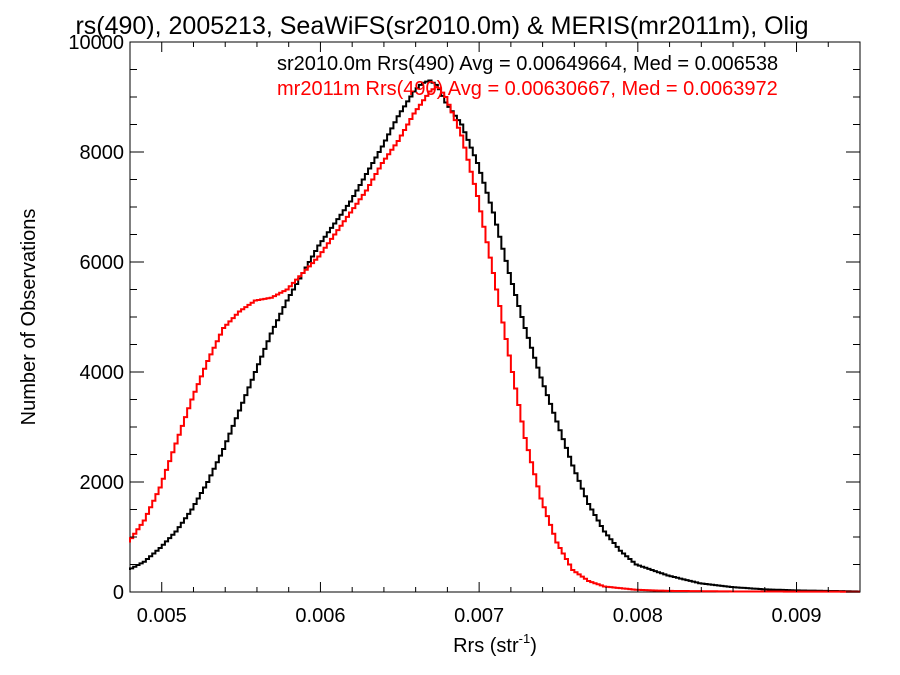 The image size is (900, 675). I want to click on x-tick-label: 0.005, so click(162, 616).